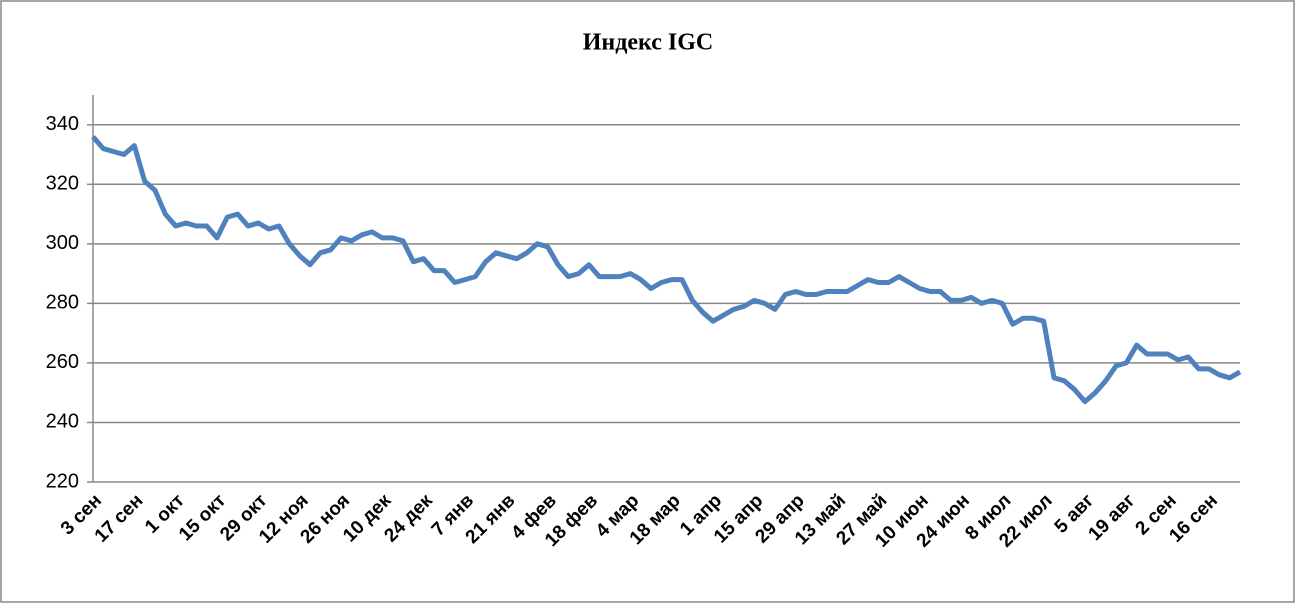 This screenshot has height=603, width=1295. What do you see at coordinates (62, 303) in the screenshot?
I see `y-tick-label: 280` at bounding box center [62, 303].